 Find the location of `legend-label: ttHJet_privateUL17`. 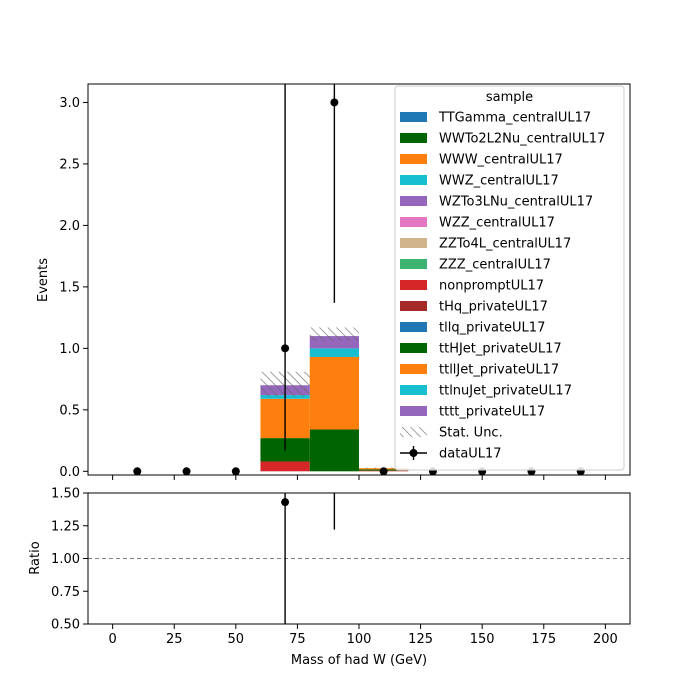

legend-label: ttHJet_privateUL17 is located at coordinates (500, 349).